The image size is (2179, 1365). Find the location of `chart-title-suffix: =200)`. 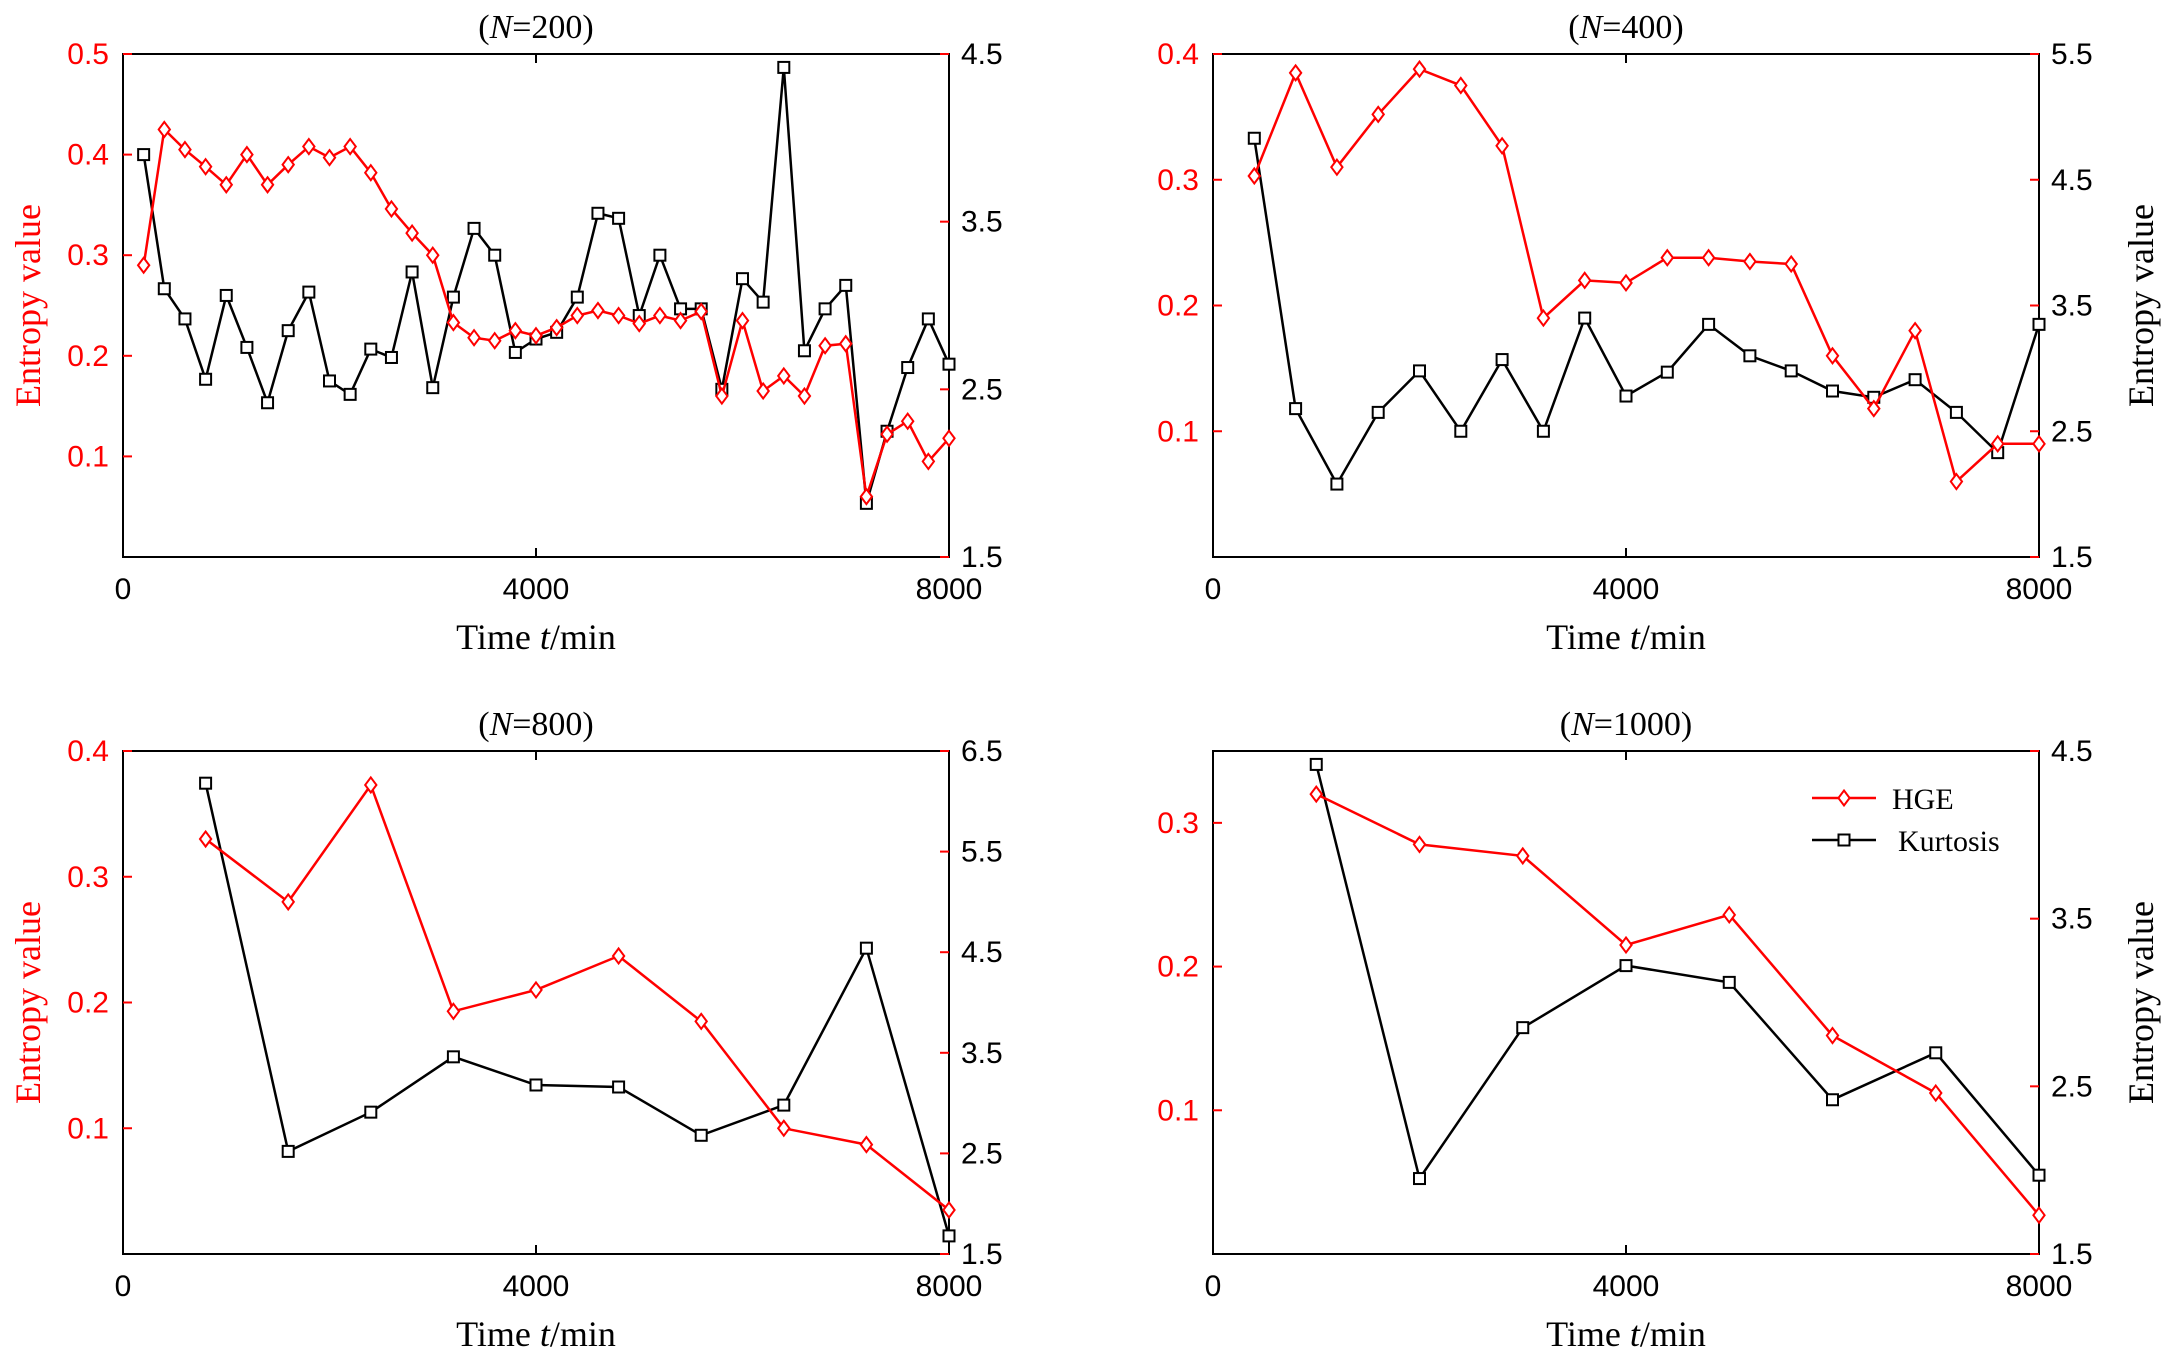

chart-title-suffix: =200) is located at coordinates (553, 27).